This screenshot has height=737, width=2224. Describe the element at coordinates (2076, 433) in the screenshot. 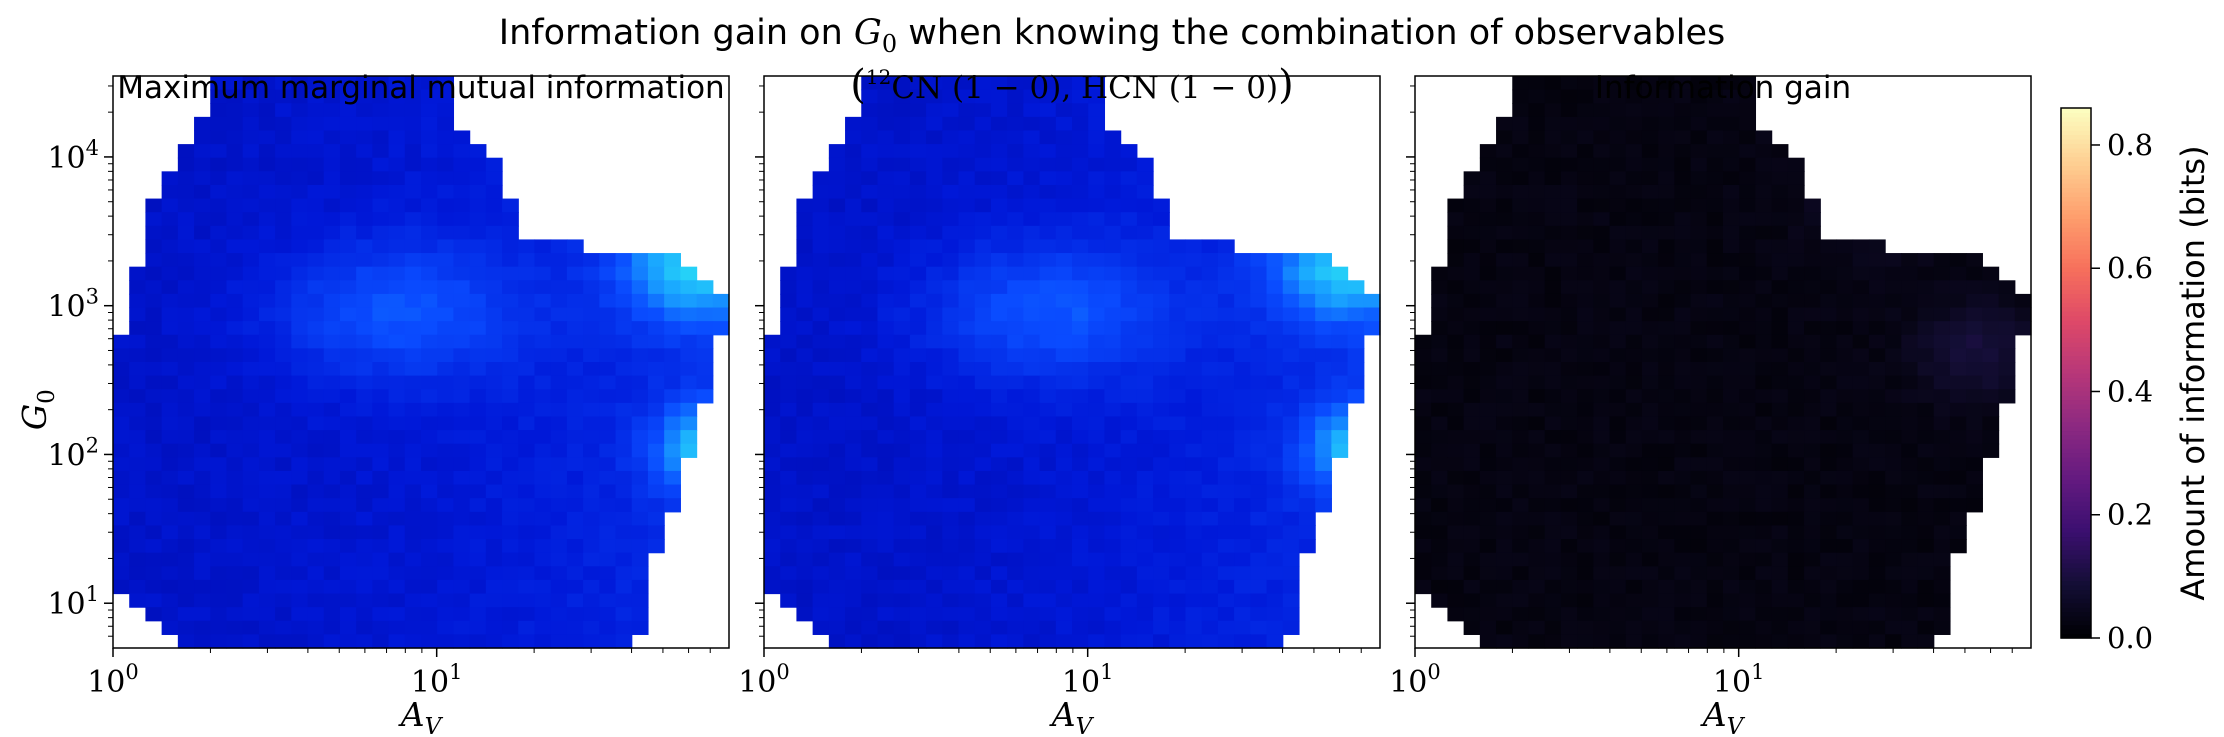

I see `colorbar-segment` at that location.